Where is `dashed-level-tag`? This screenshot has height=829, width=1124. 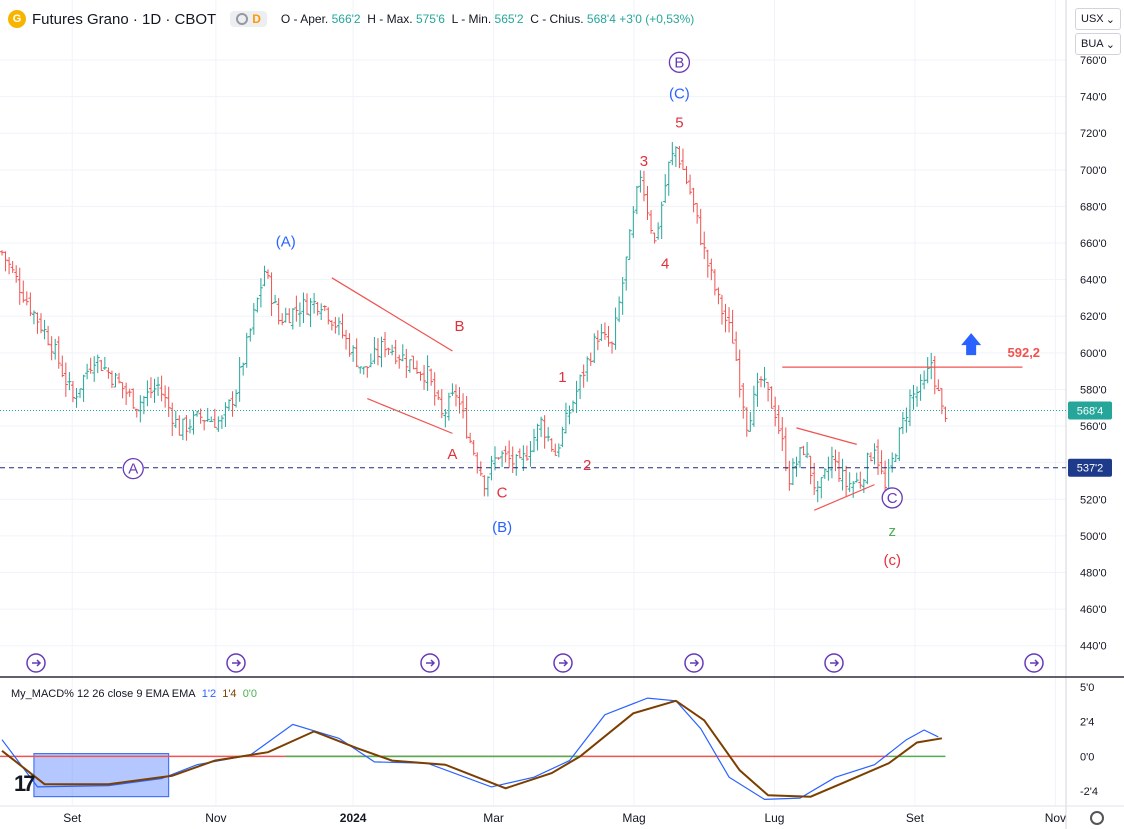
dashed-level-tag is located at coordinates (1090, 467).